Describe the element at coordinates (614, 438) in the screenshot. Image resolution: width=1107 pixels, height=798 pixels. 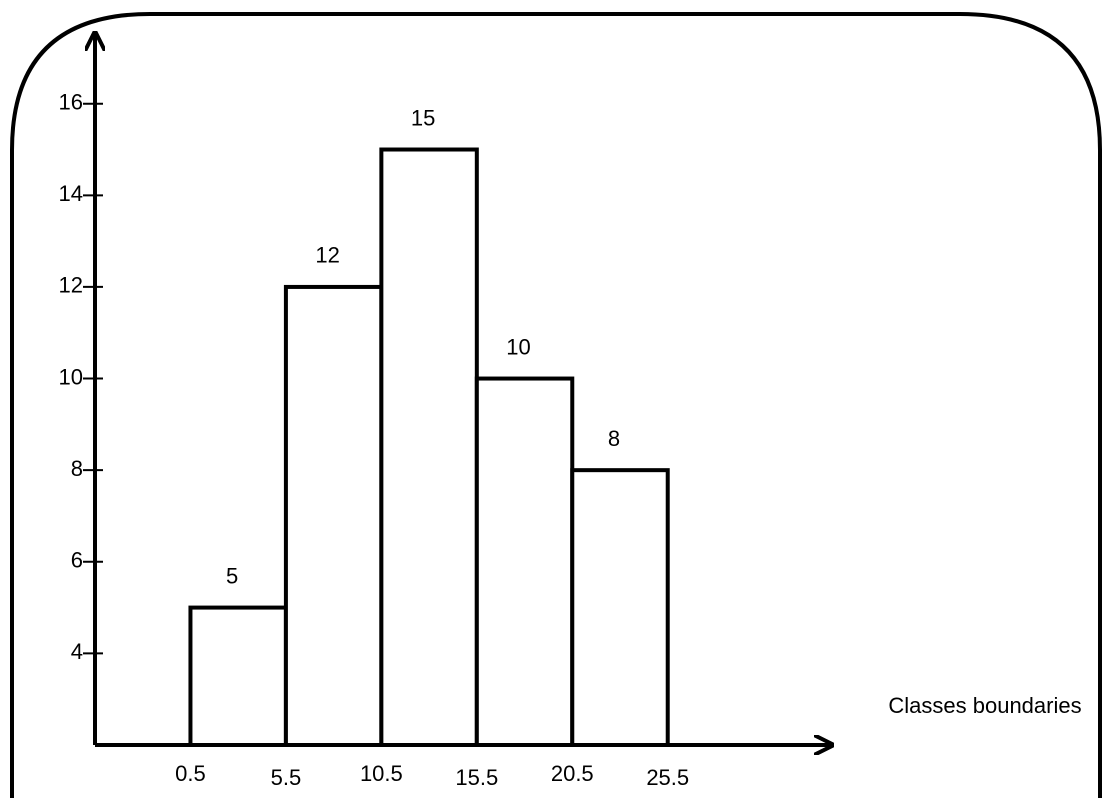
I see `data-label: 8` at that location.